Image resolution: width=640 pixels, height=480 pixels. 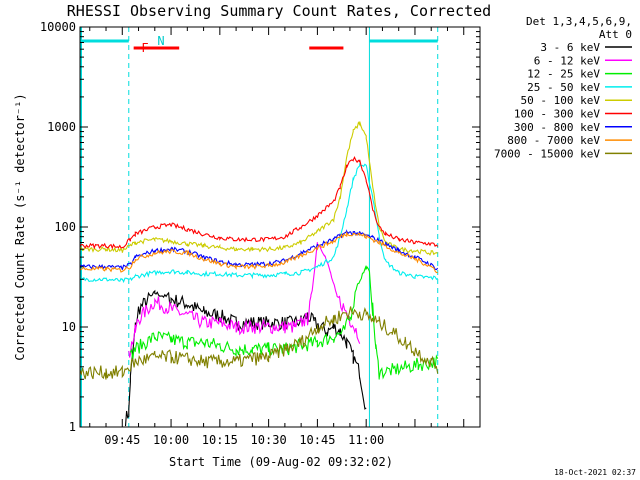 I want to click on legend-label: 300 - 800 keV, so click(x=557, y=127).